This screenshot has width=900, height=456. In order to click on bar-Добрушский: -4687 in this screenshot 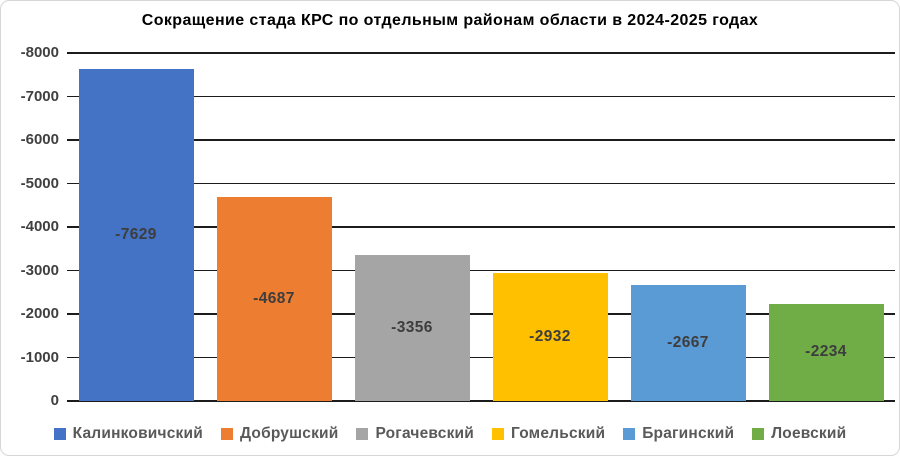, I will do `click(274, 299)`.